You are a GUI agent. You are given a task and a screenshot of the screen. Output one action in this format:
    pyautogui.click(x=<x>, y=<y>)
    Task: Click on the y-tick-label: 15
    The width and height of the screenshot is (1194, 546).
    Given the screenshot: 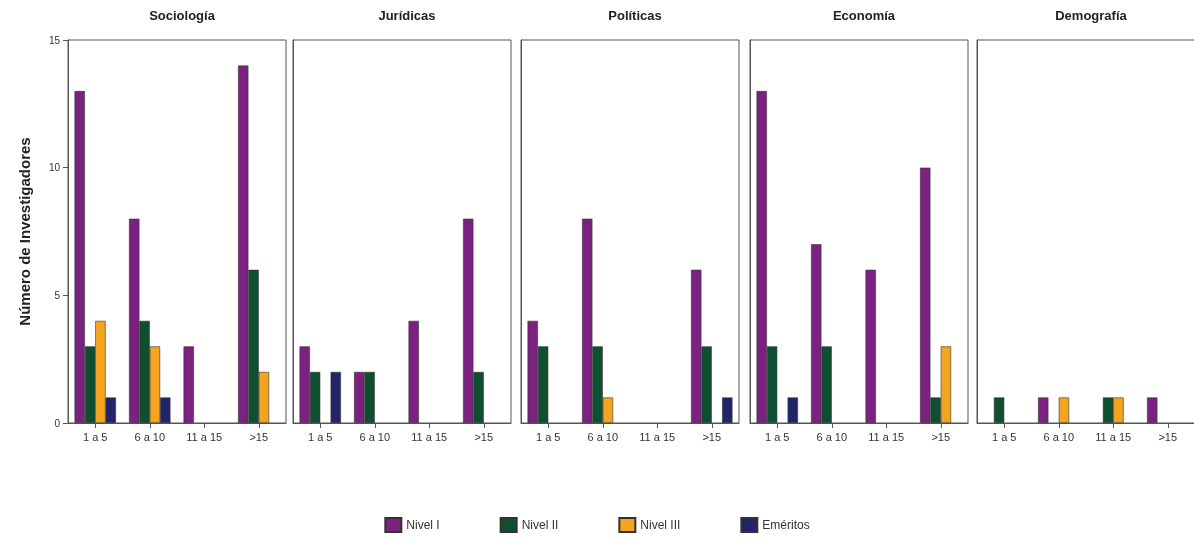 What is the action you would take?
    pyautogui.click(x=54, y=40)
    